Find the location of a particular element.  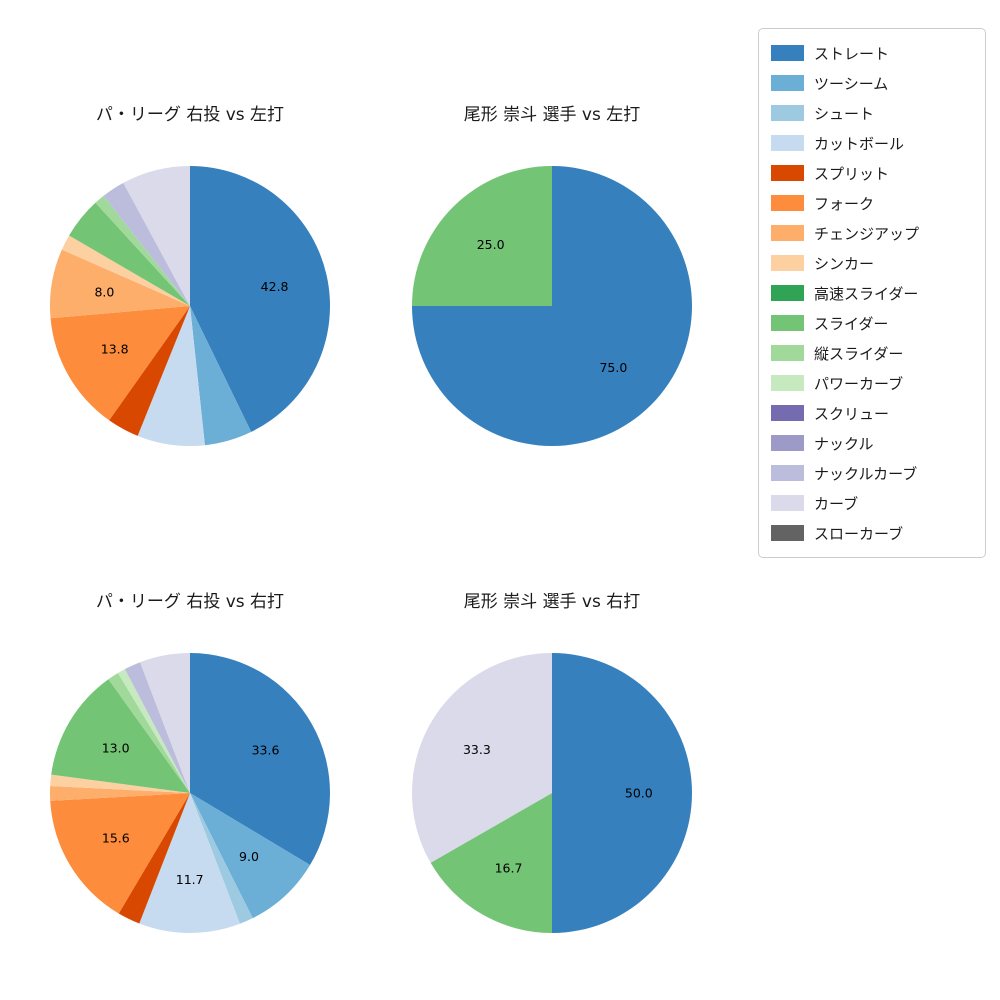

legend-swatch-ナックル is located at coordinates (787, 443).